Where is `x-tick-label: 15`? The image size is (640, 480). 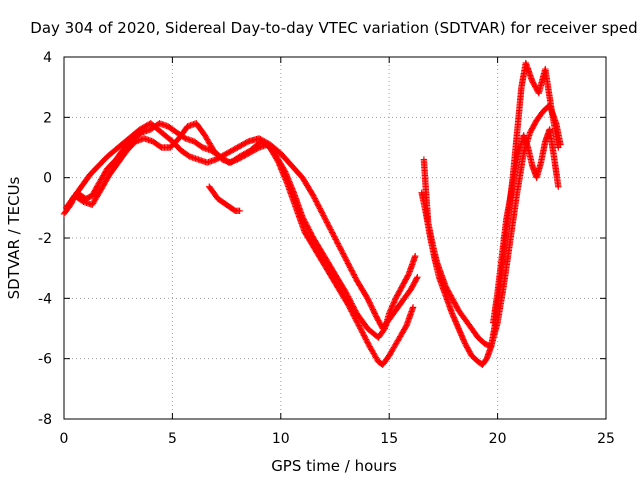 x-tick-label: 15 is located at coordinates (389, 439).